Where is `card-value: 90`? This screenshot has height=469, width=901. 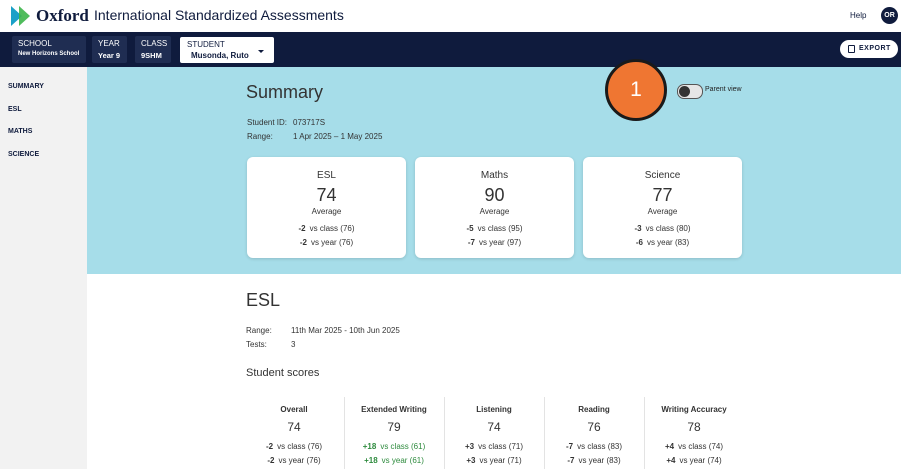 card-value: 90 is located at coordinates (494, 195).